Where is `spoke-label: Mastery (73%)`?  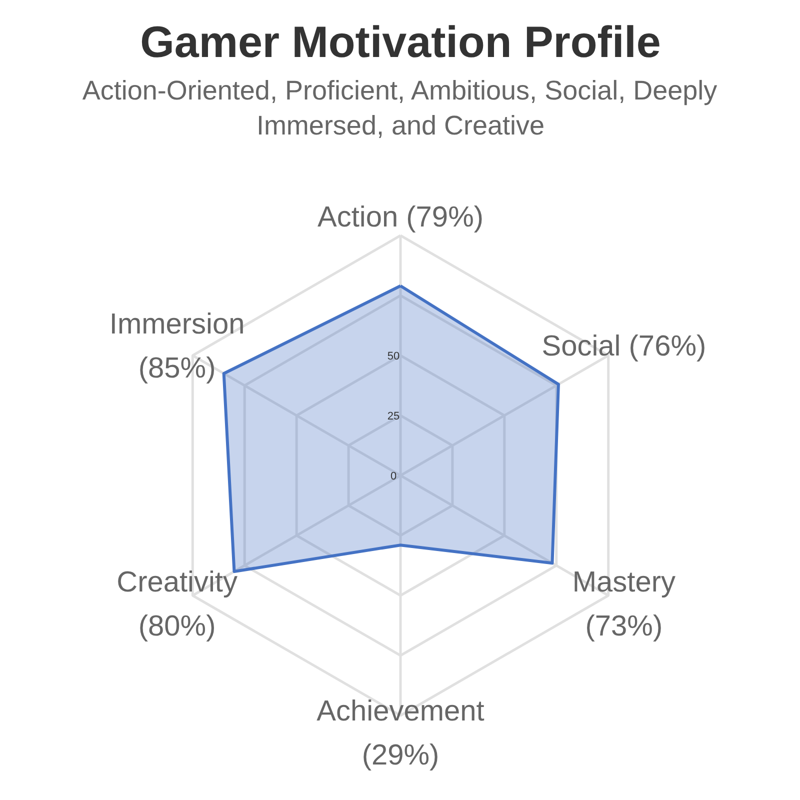
spoke-label: Mastery (73%) is located at coordinates (624, 604).